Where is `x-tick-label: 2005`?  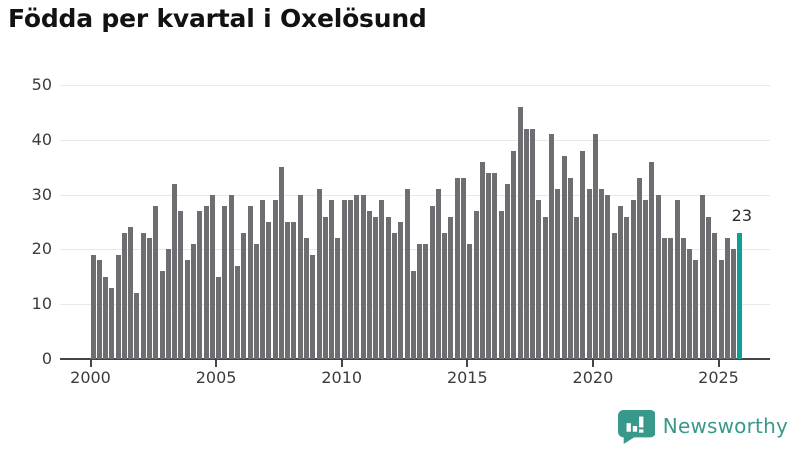 x-tick-label: 2005 is located at coordinates (216, 377).